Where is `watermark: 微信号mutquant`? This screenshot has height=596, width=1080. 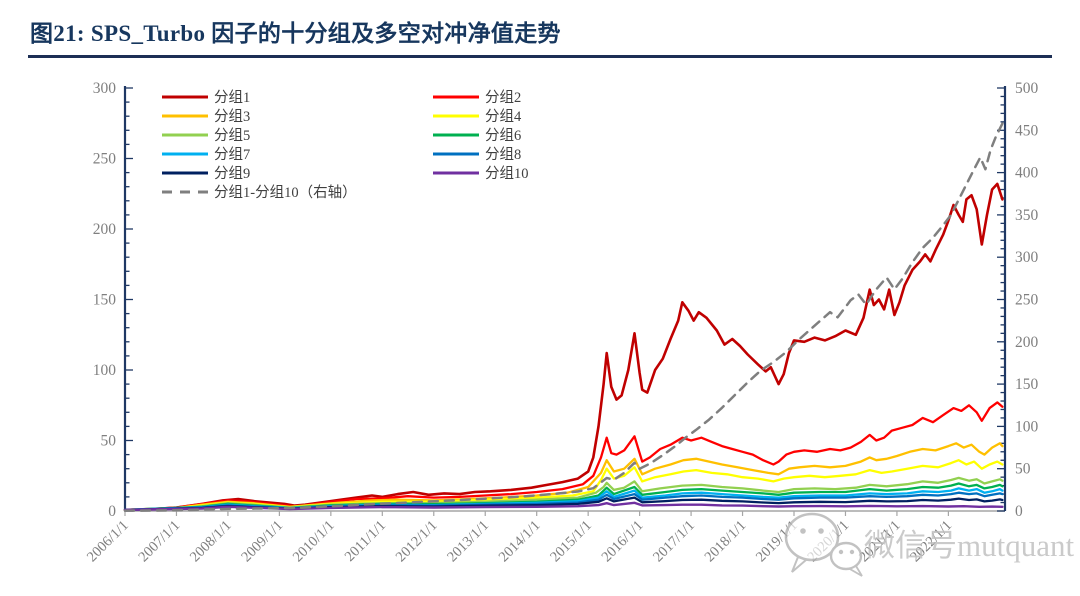 watermark: 微信号mutquant is located at coordinates (929, 544).